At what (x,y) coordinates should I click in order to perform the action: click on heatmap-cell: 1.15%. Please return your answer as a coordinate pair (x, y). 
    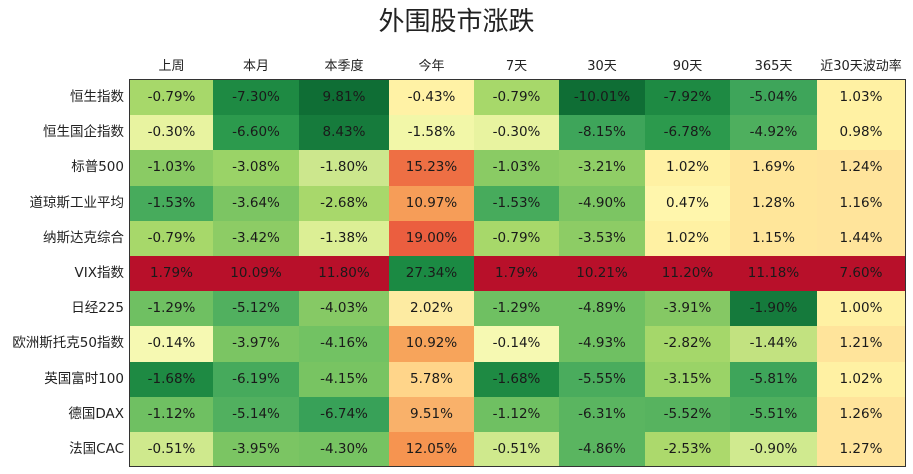
    Looking at the image, I should click on (773, 238).